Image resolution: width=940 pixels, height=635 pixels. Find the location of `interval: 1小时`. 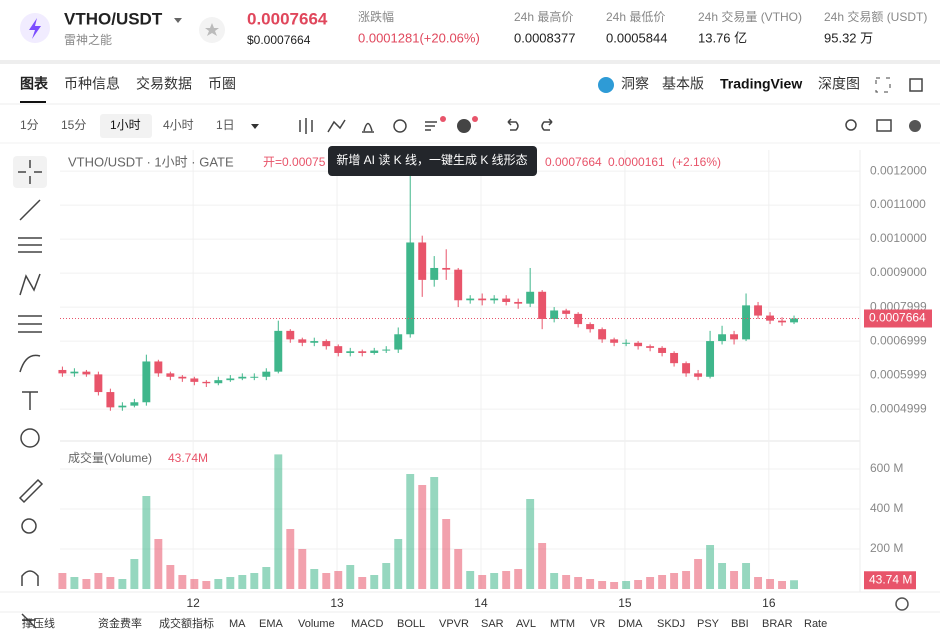

interval: 1小时 is located at coordinates (125, 125).